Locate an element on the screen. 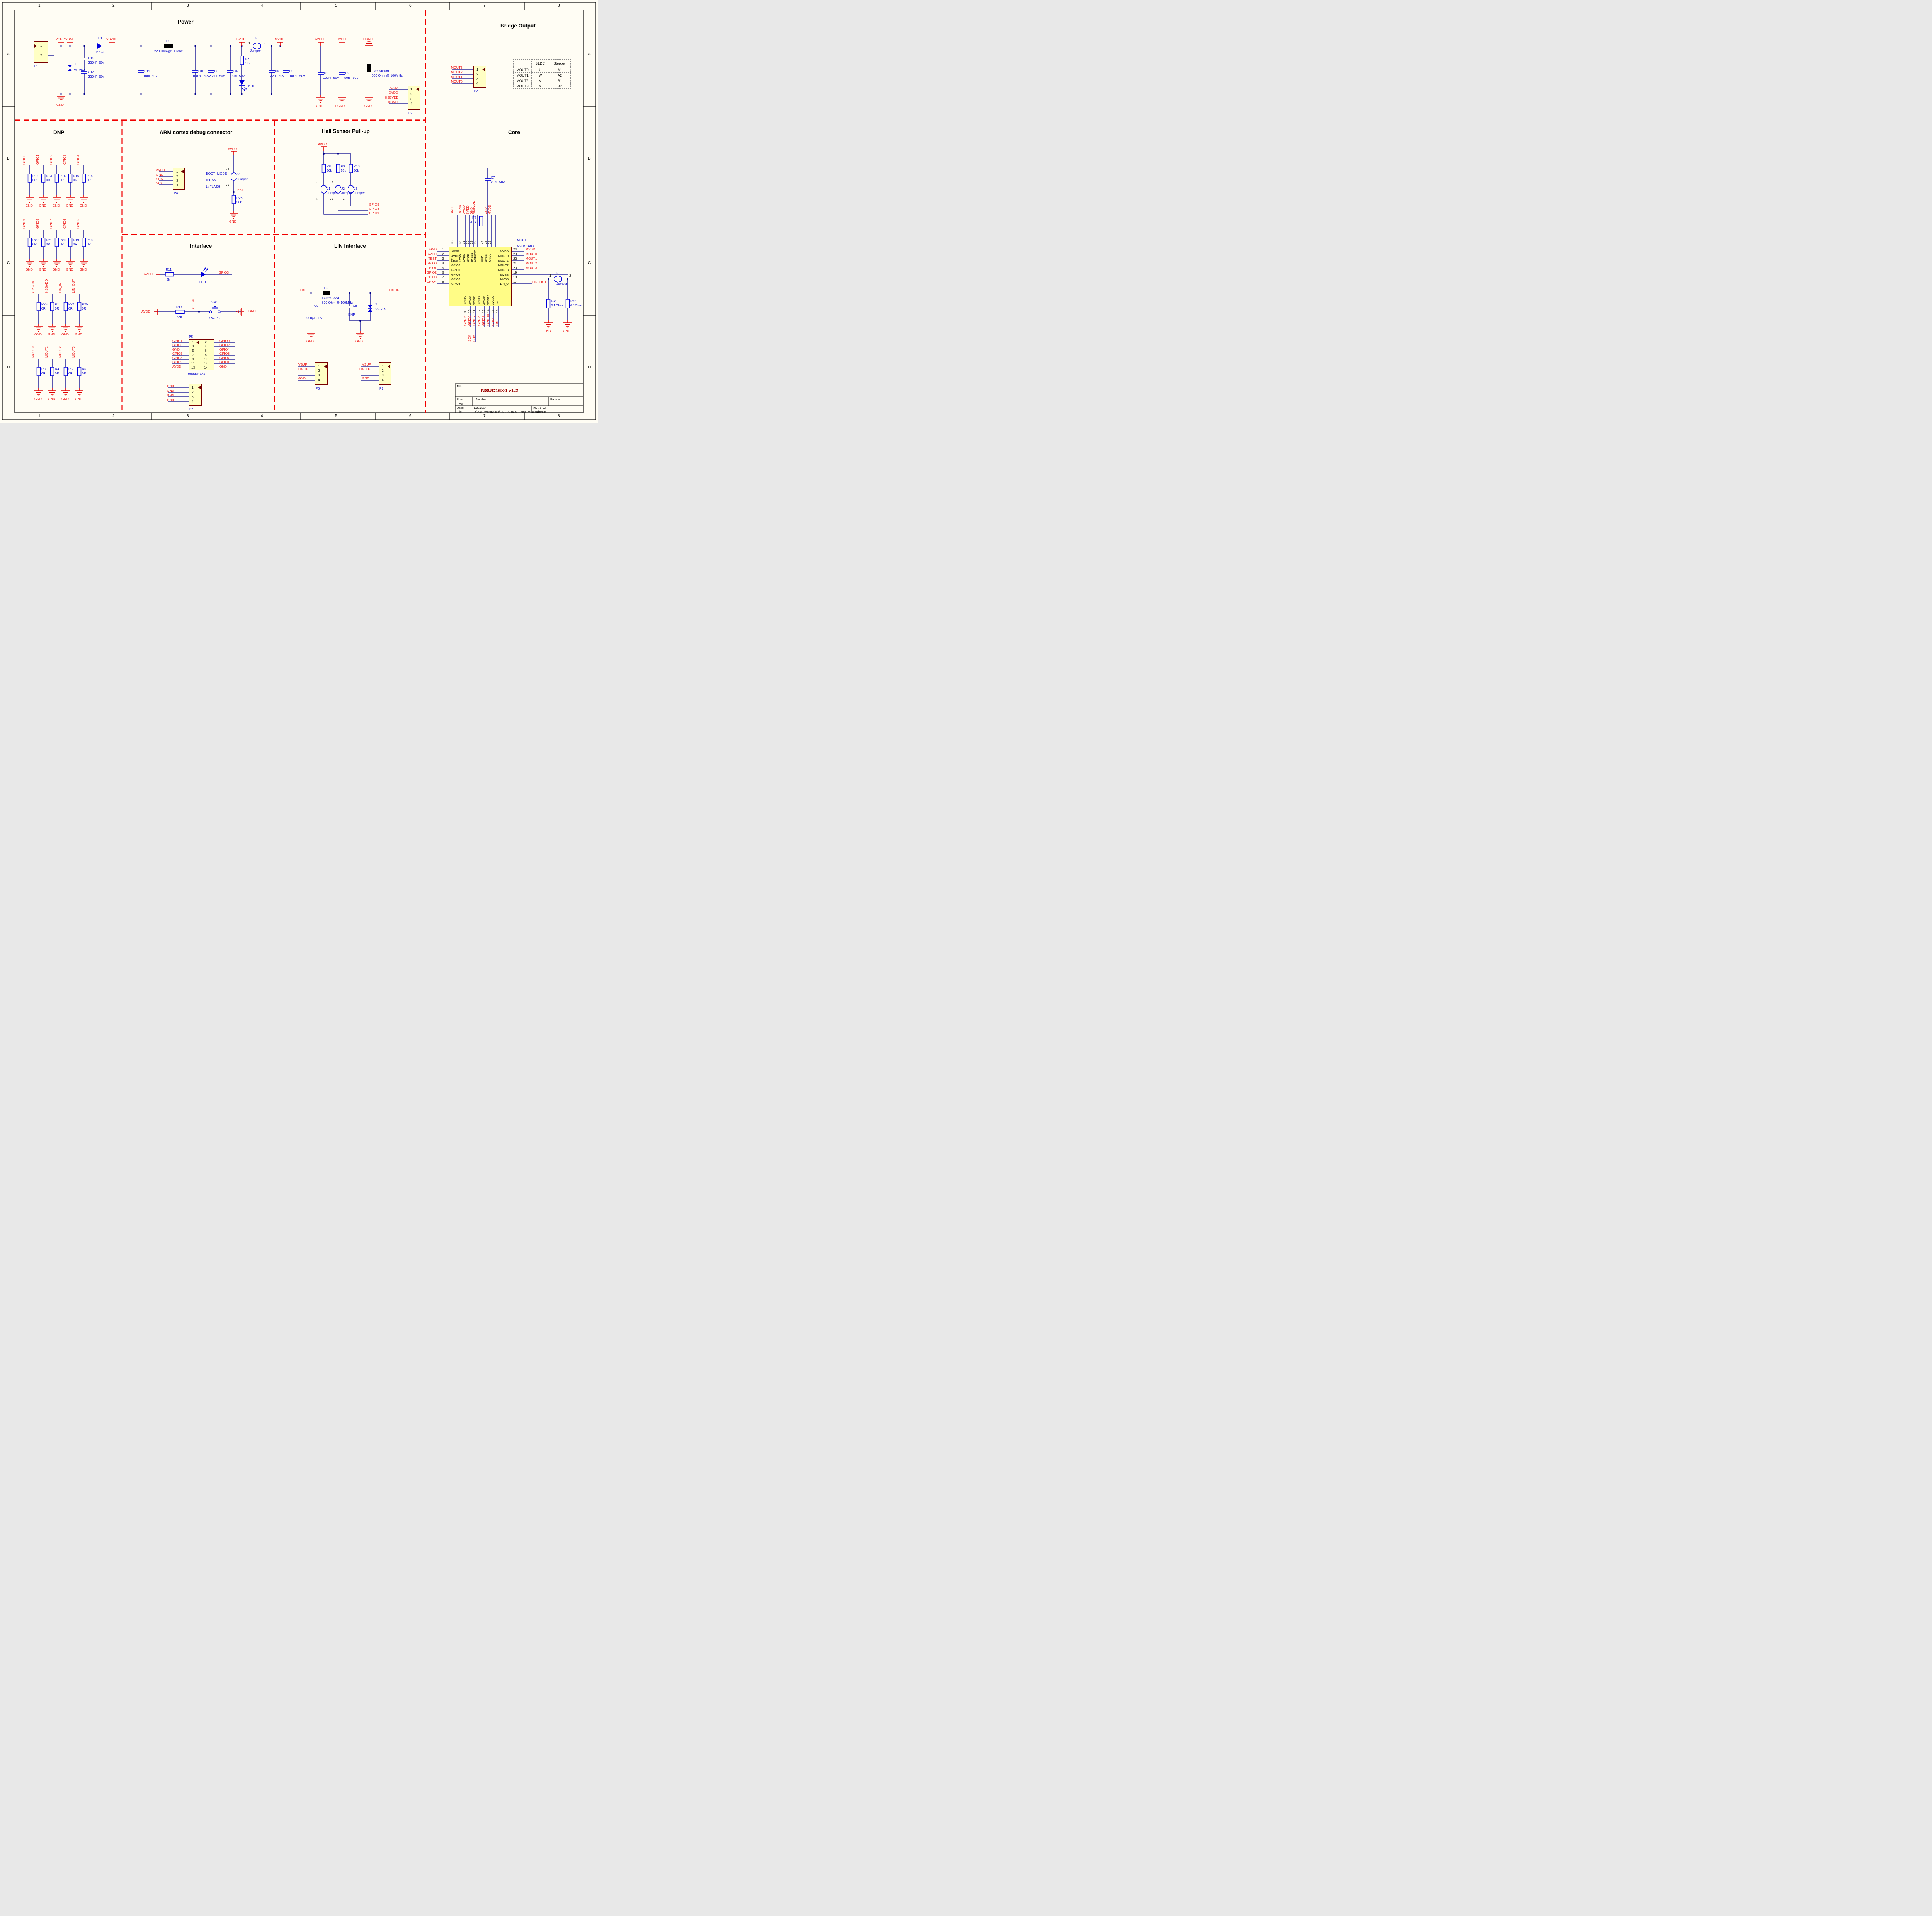 This screenshot has height=1916, width=1932. jumper-j1 is located at coordinates (324, 190).